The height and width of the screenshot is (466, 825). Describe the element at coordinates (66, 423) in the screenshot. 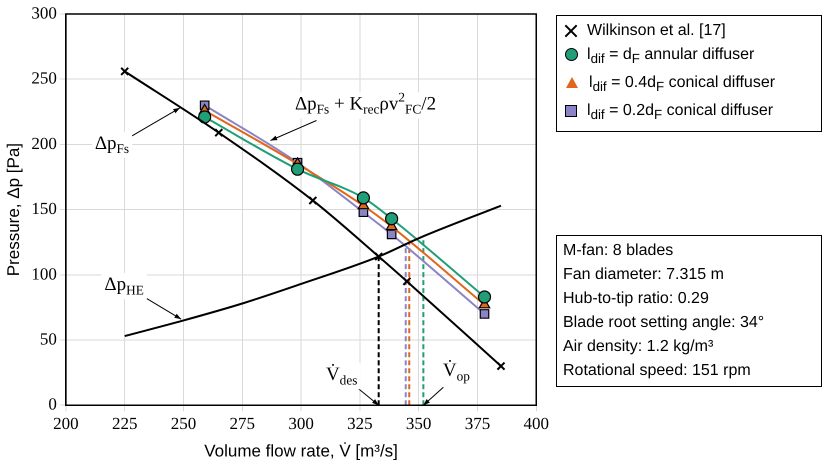

I see `x-tick-label: 200` at that location.